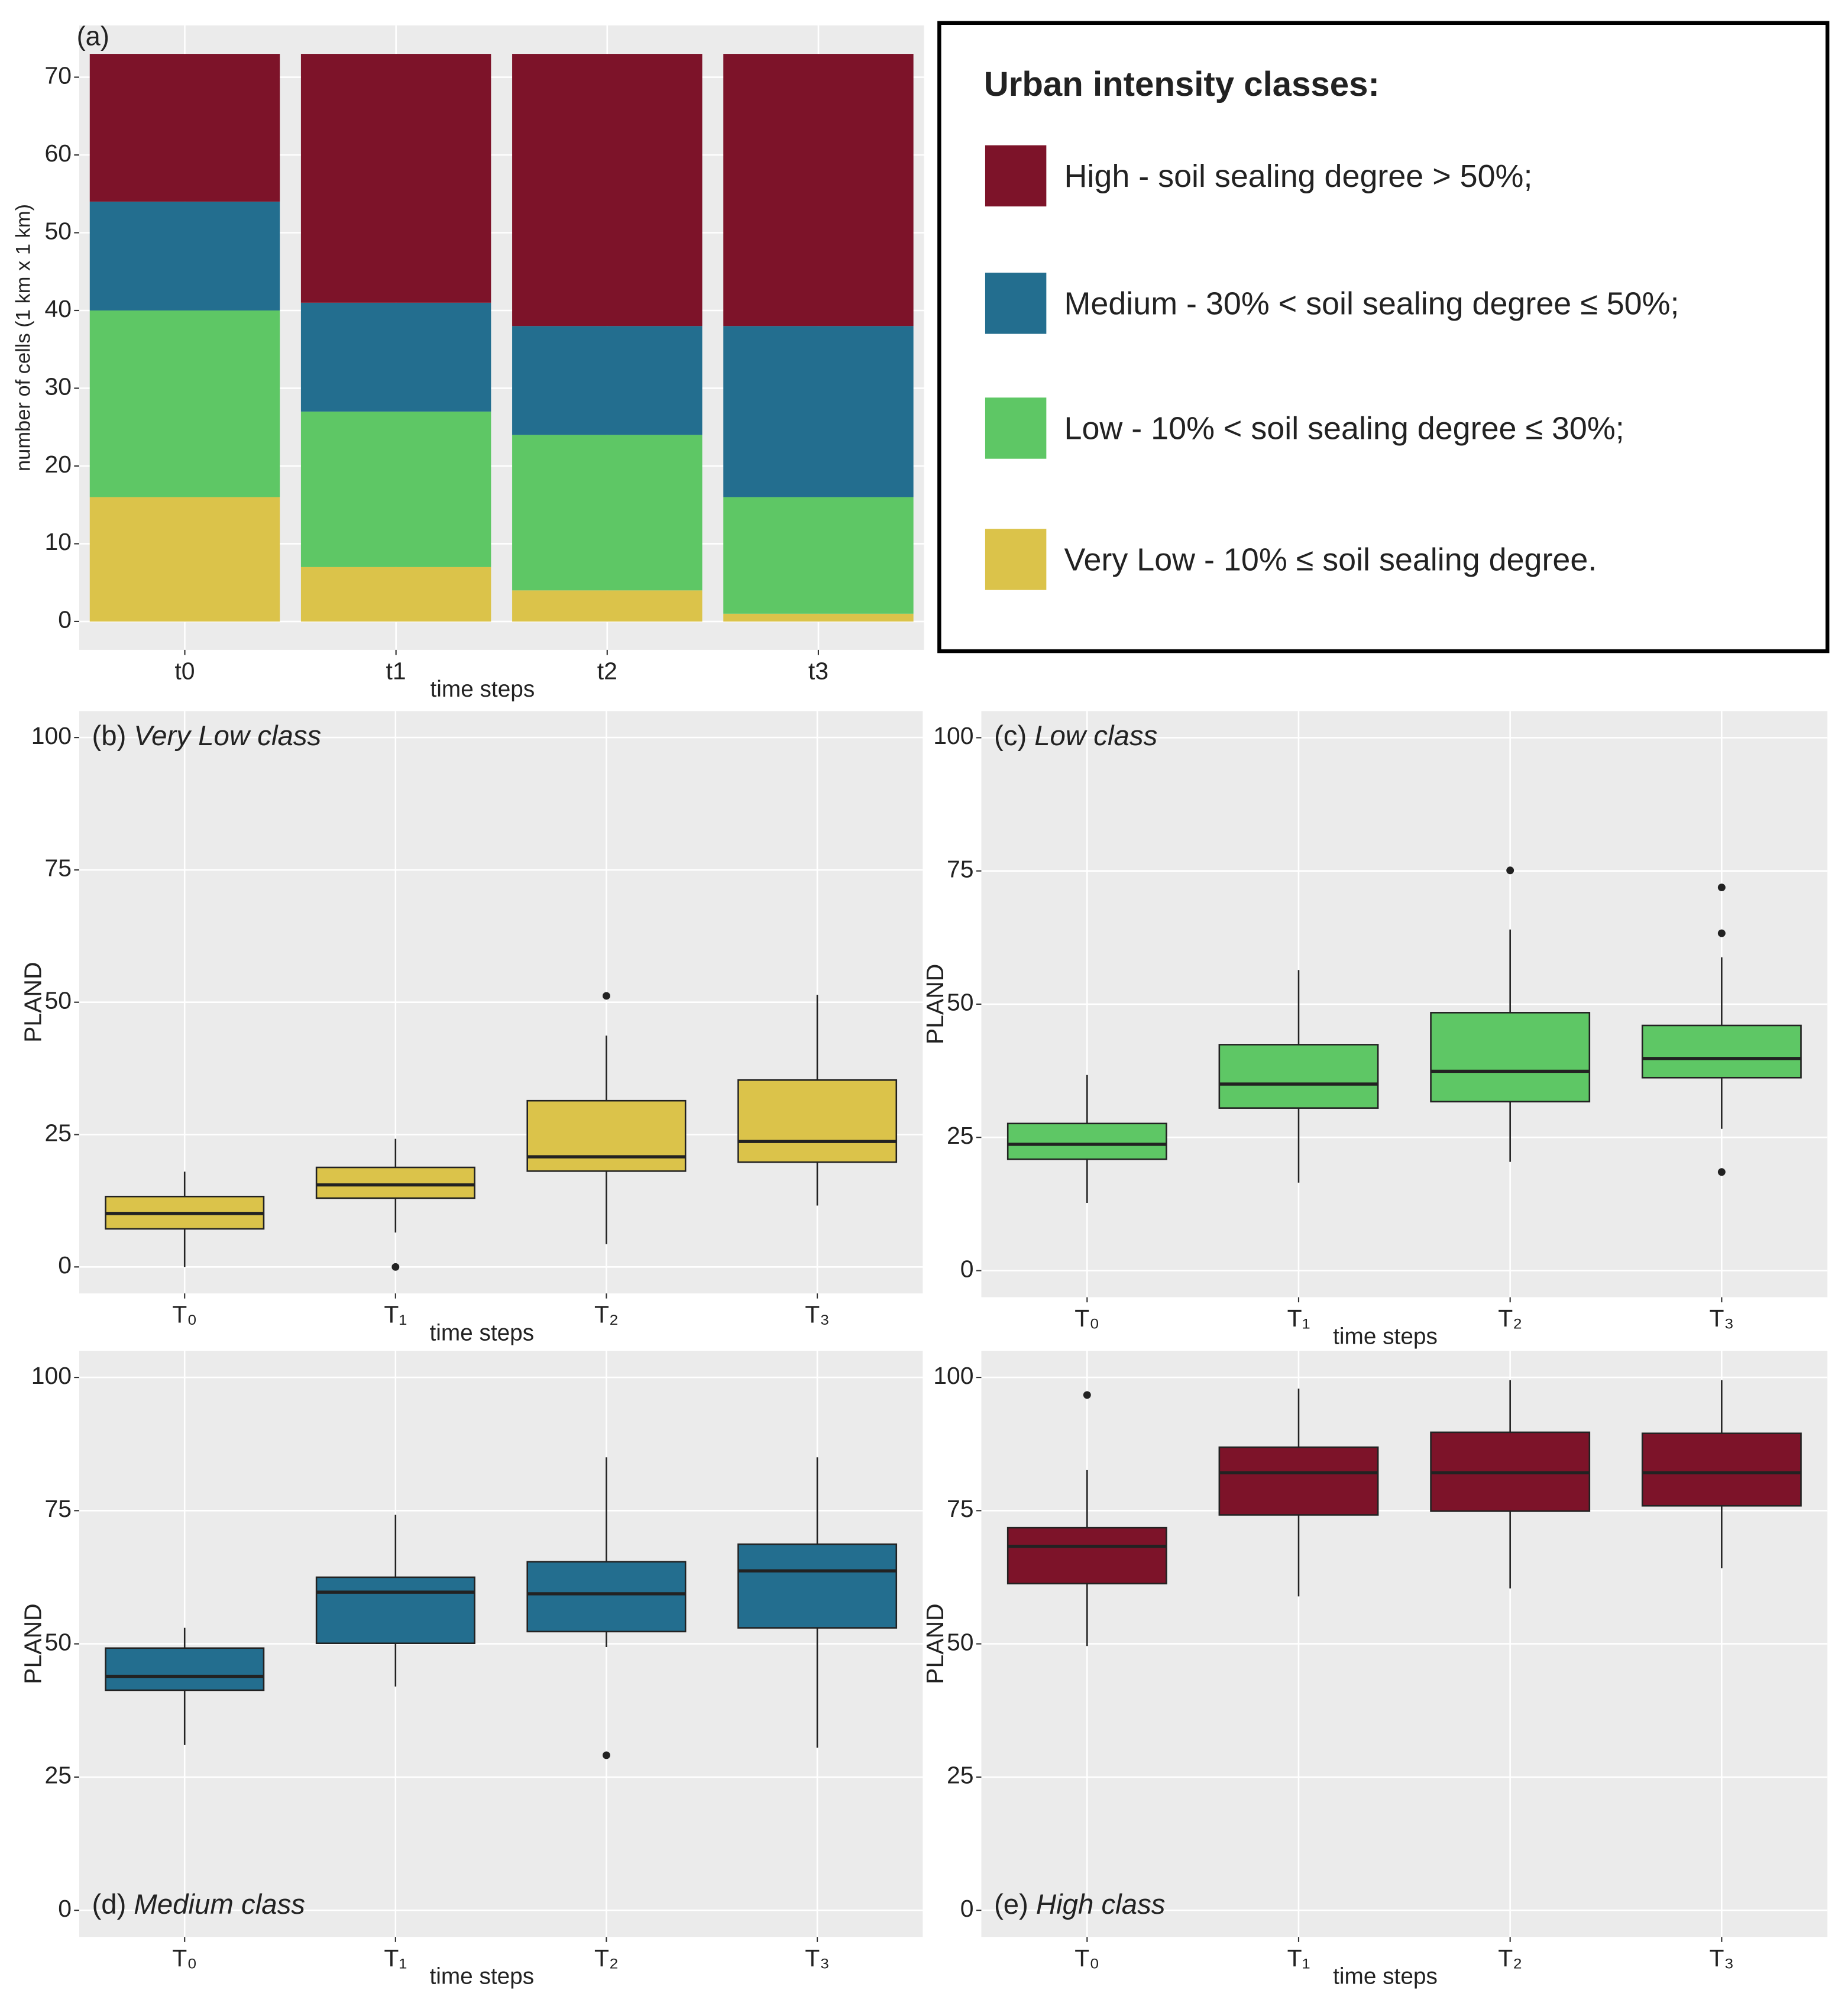 The image size is (1848, 1993). Describe the element at coordinates (228, 736) in the screenshot. I see `panel-title: Very Low class` at that location.